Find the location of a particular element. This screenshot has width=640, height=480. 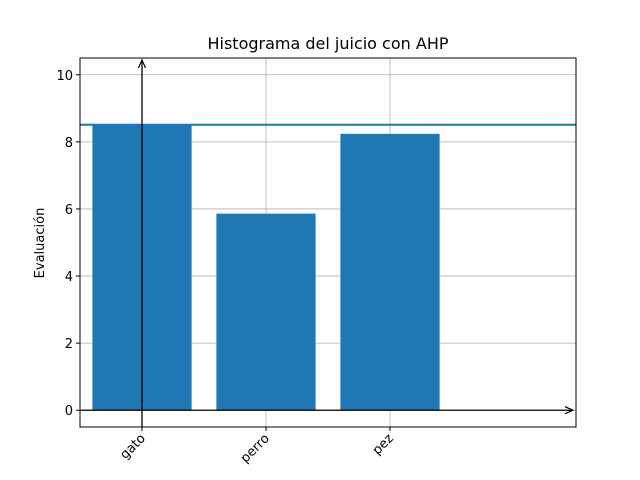

y-tick-label: 0 is located at coordinates (69, 411).